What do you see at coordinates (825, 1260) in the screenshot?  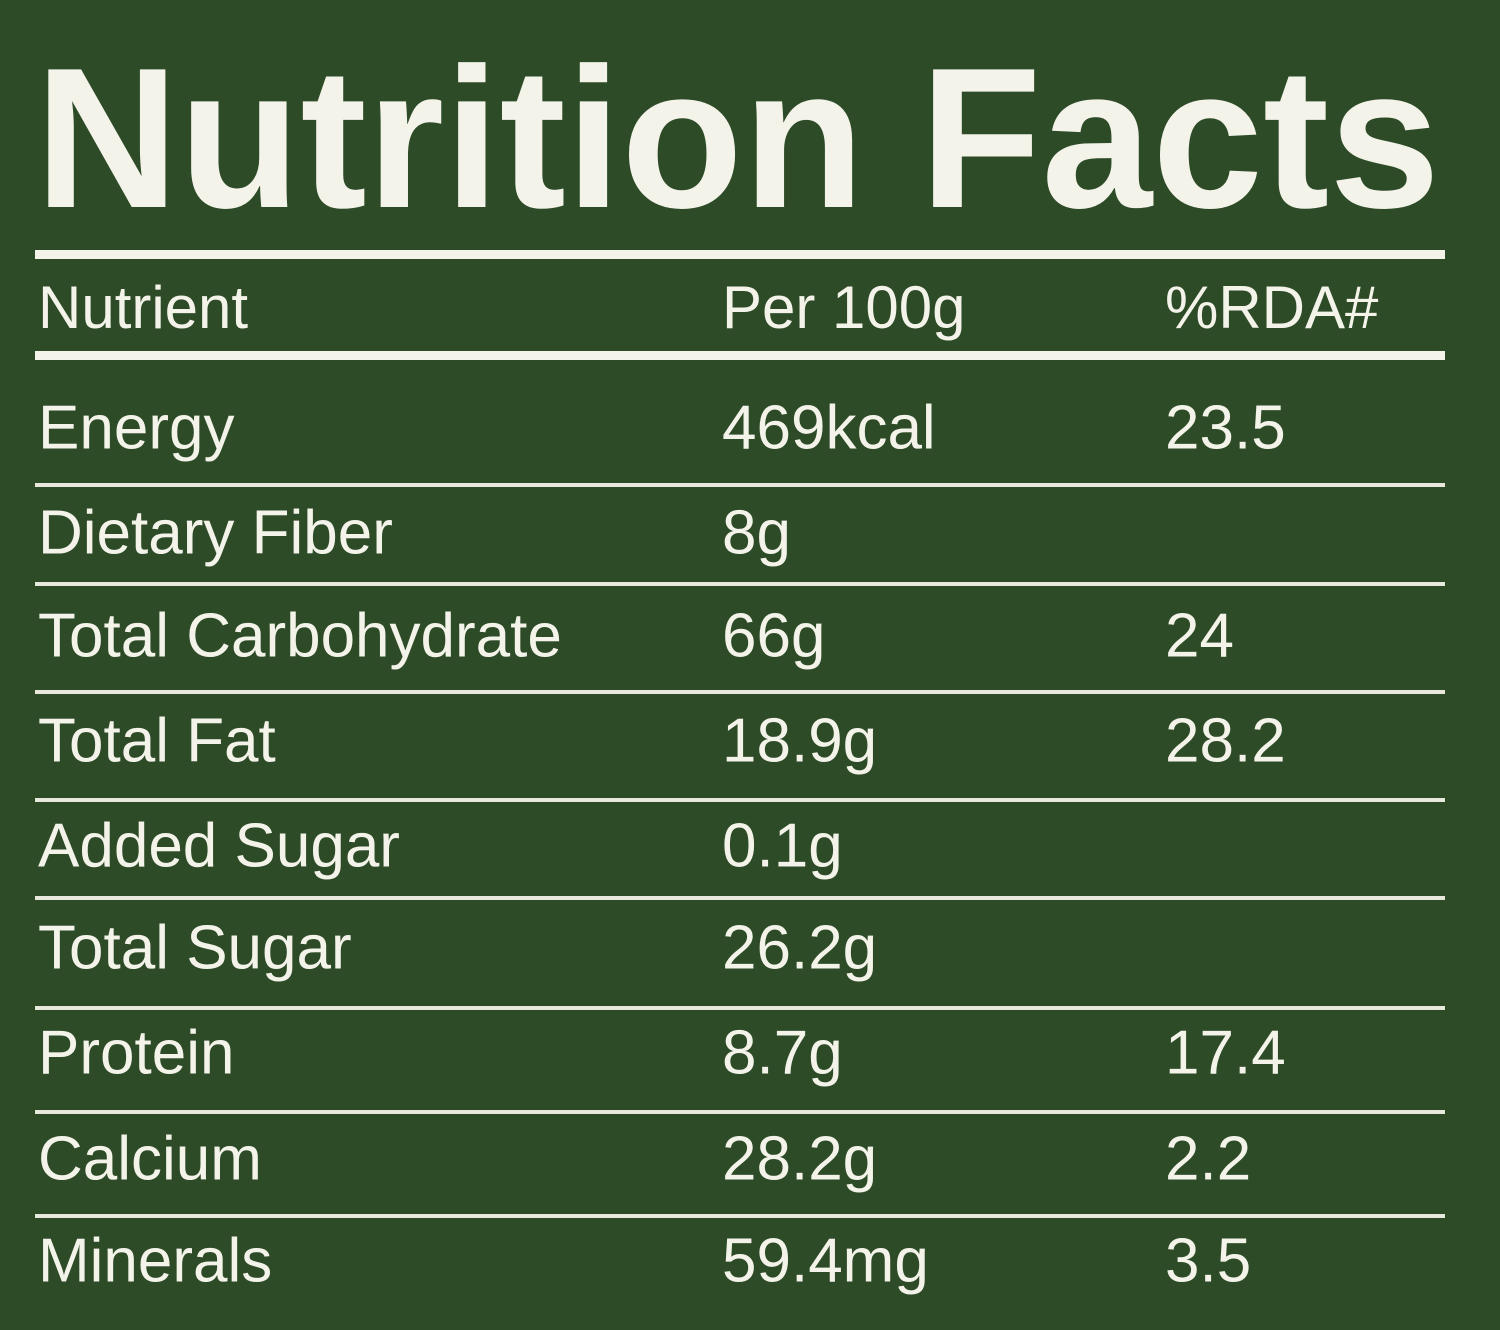 I see `per-100g-cell: 59.4mg` at bounding box center [825, 1260].